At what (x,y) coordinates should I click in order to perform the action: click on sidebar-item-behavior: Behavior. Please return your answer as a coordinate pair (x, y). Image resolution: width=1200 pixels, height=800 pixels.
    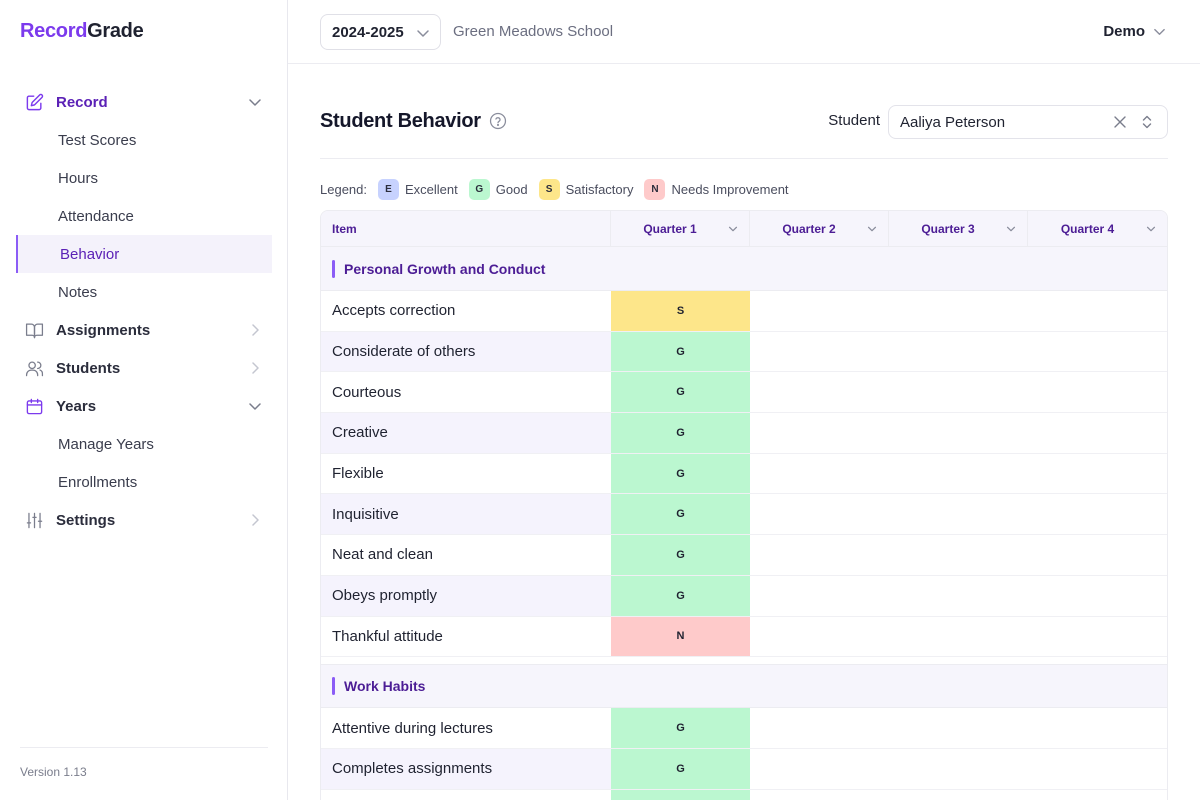
    Looking at the image, I should click on (144, 254).